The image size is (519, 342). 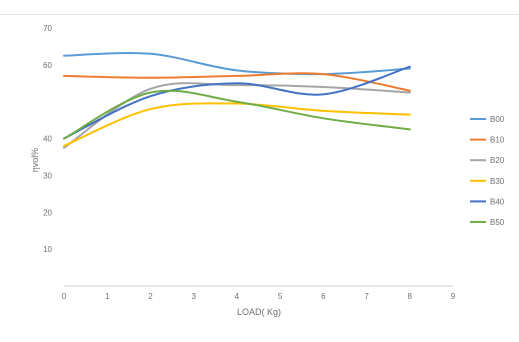 What do you see at coordinates (47, 28) in the screenshot?
I see `y-tick-label: 70` at bounding box center [47, 28].